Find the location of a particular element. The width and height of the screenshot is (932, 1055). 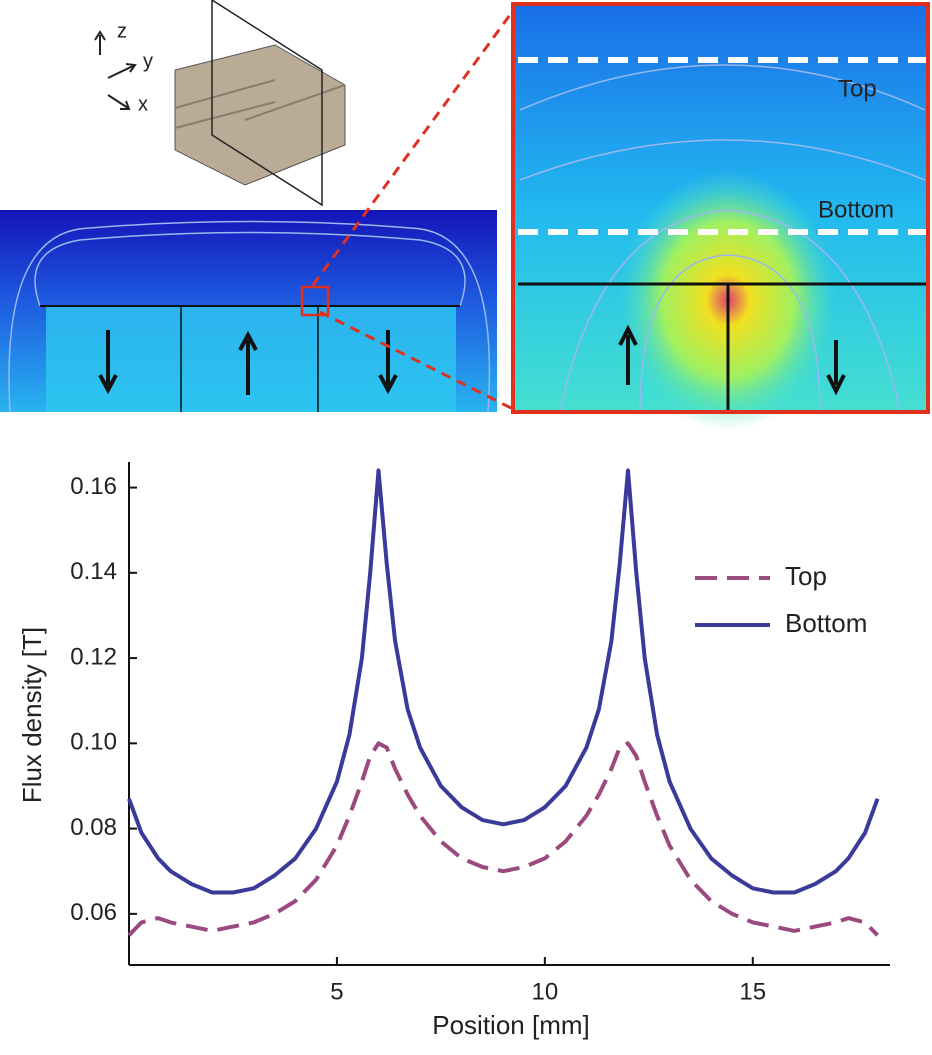

y-tick-label: 0.12 is located at coordinates (93, 656).